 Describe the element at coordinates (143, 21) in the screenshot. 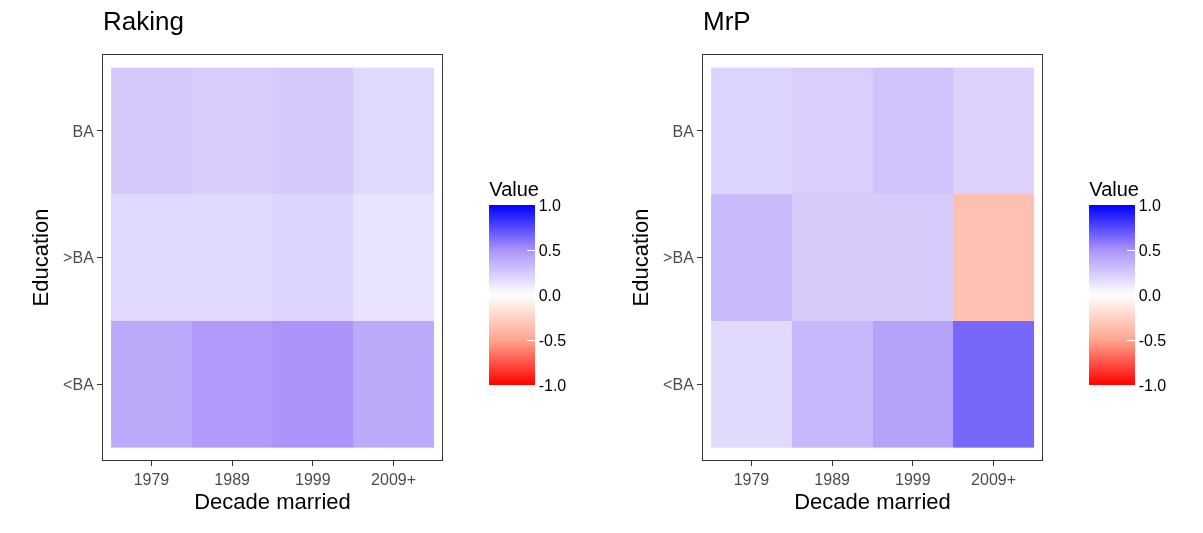

I see `chart-title: Raking` at that location.